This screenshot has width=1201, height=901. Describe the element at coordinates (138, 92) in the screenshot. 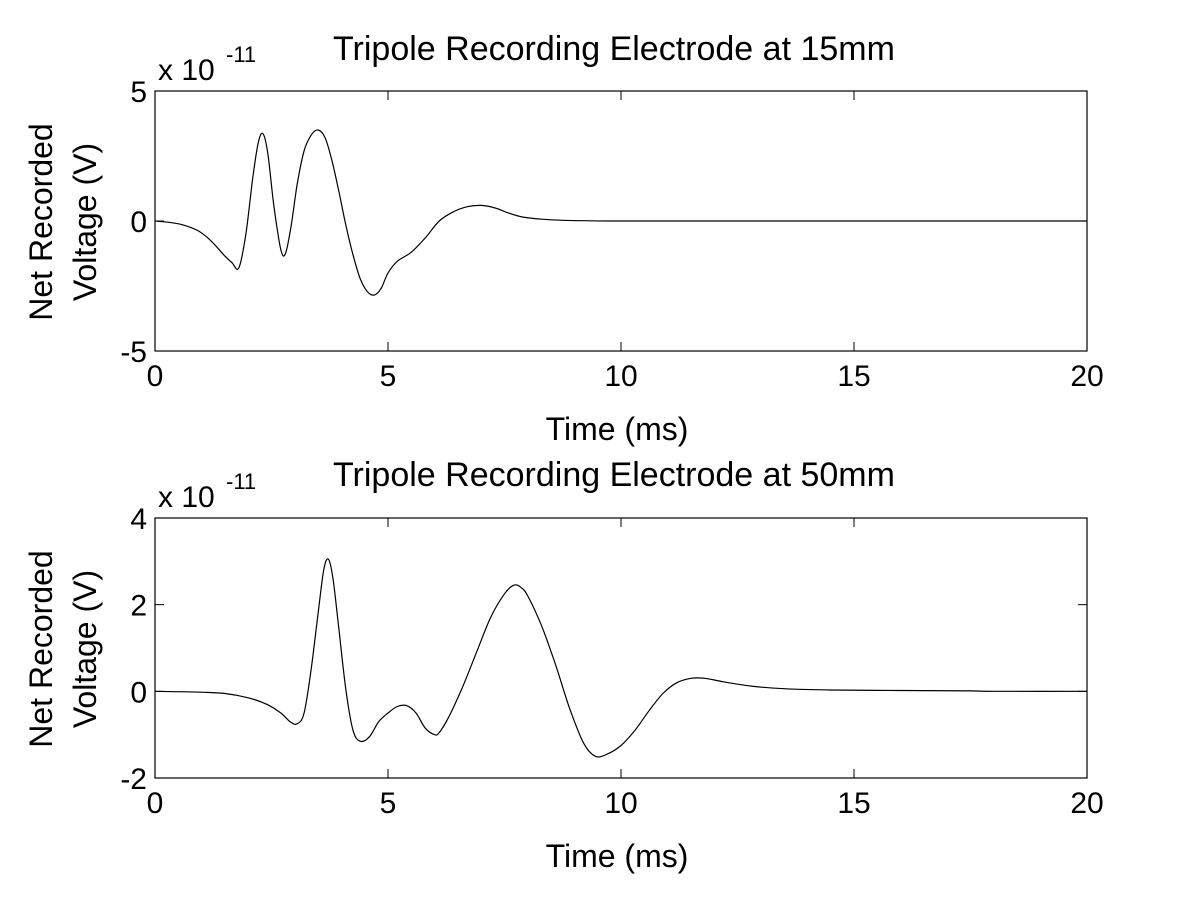

I see `y-tick-label: 5` at that location.